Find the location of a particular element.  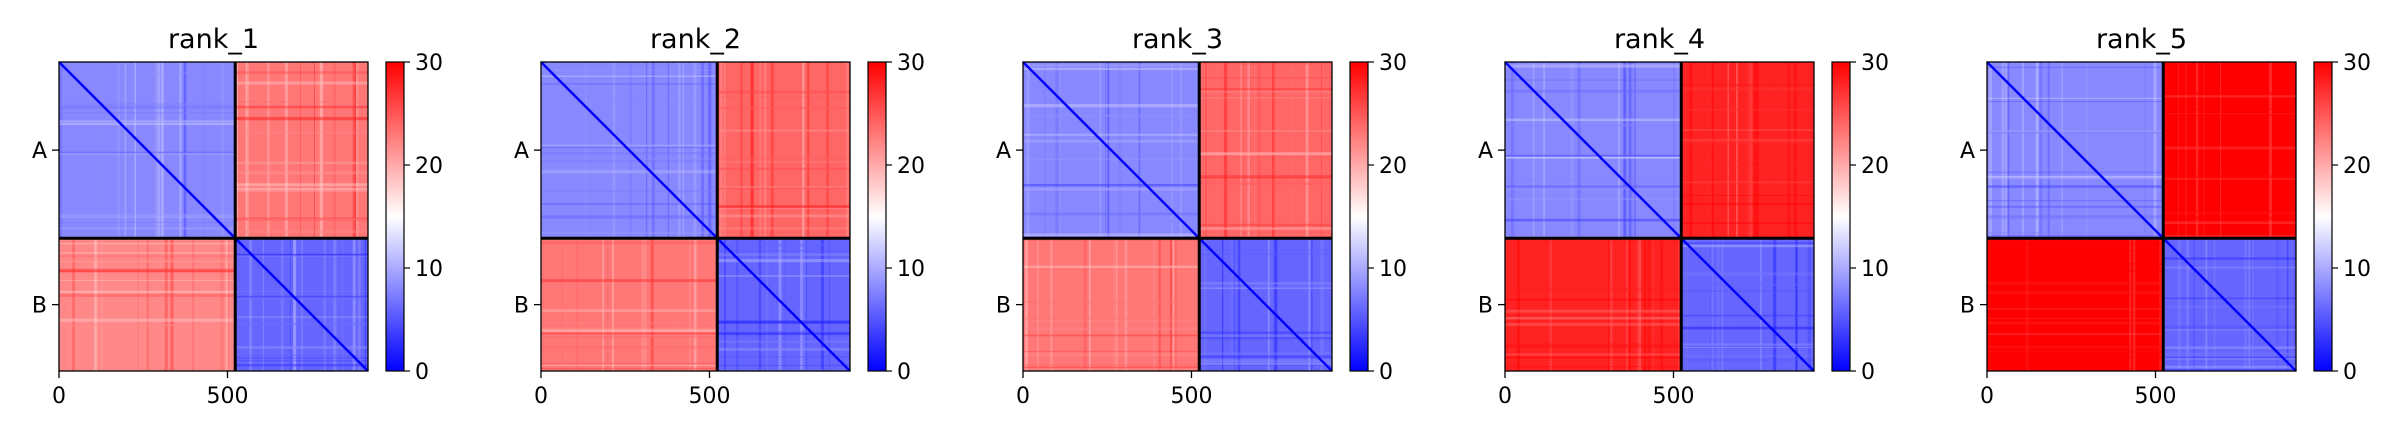

colorbar-tick-label: 0 is located at coordinates (422, 372).